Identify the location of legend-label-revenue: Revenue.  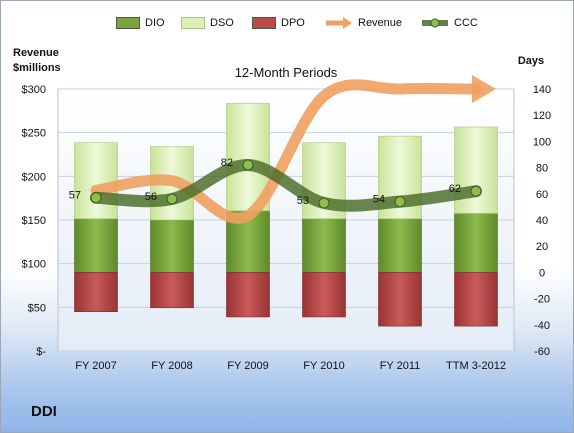
(380, 23).